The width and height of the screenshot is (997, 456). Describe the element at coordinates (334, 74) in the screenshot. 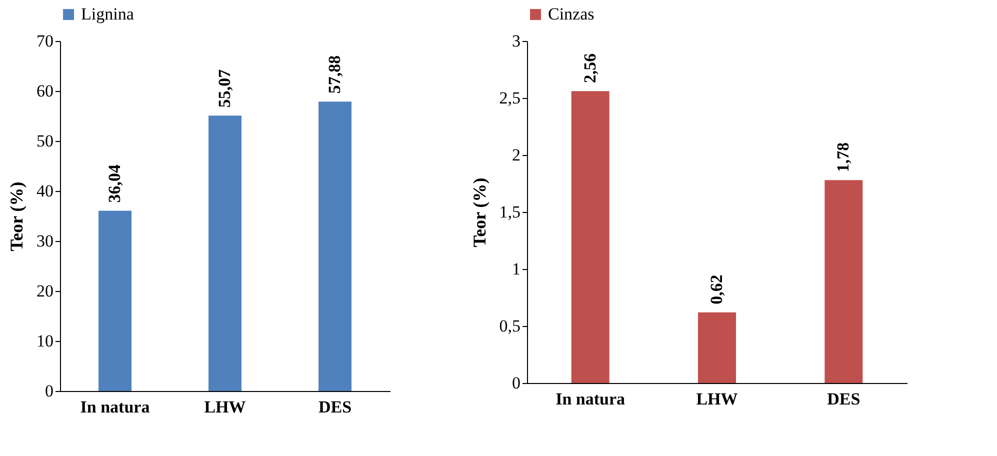

I see `data-label: 57,88` at that location.